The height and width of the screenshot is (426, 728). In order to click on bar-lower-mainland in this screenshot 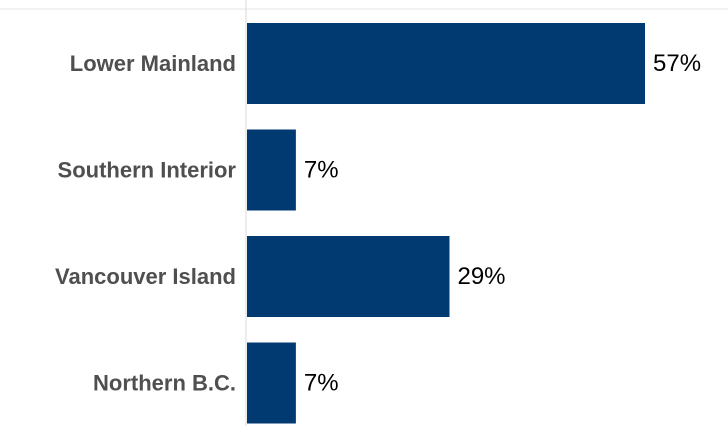, I will do `click(446, 63)`.